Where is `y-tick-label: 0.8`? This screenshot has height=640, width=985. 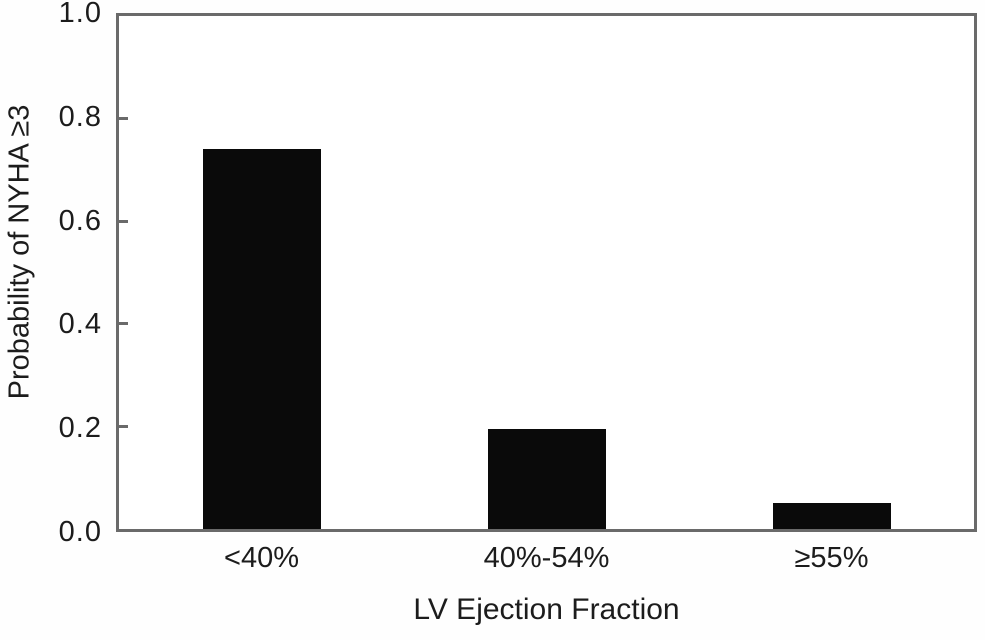 y-tick-label: 0.8 is located at coordinates (80, 116).